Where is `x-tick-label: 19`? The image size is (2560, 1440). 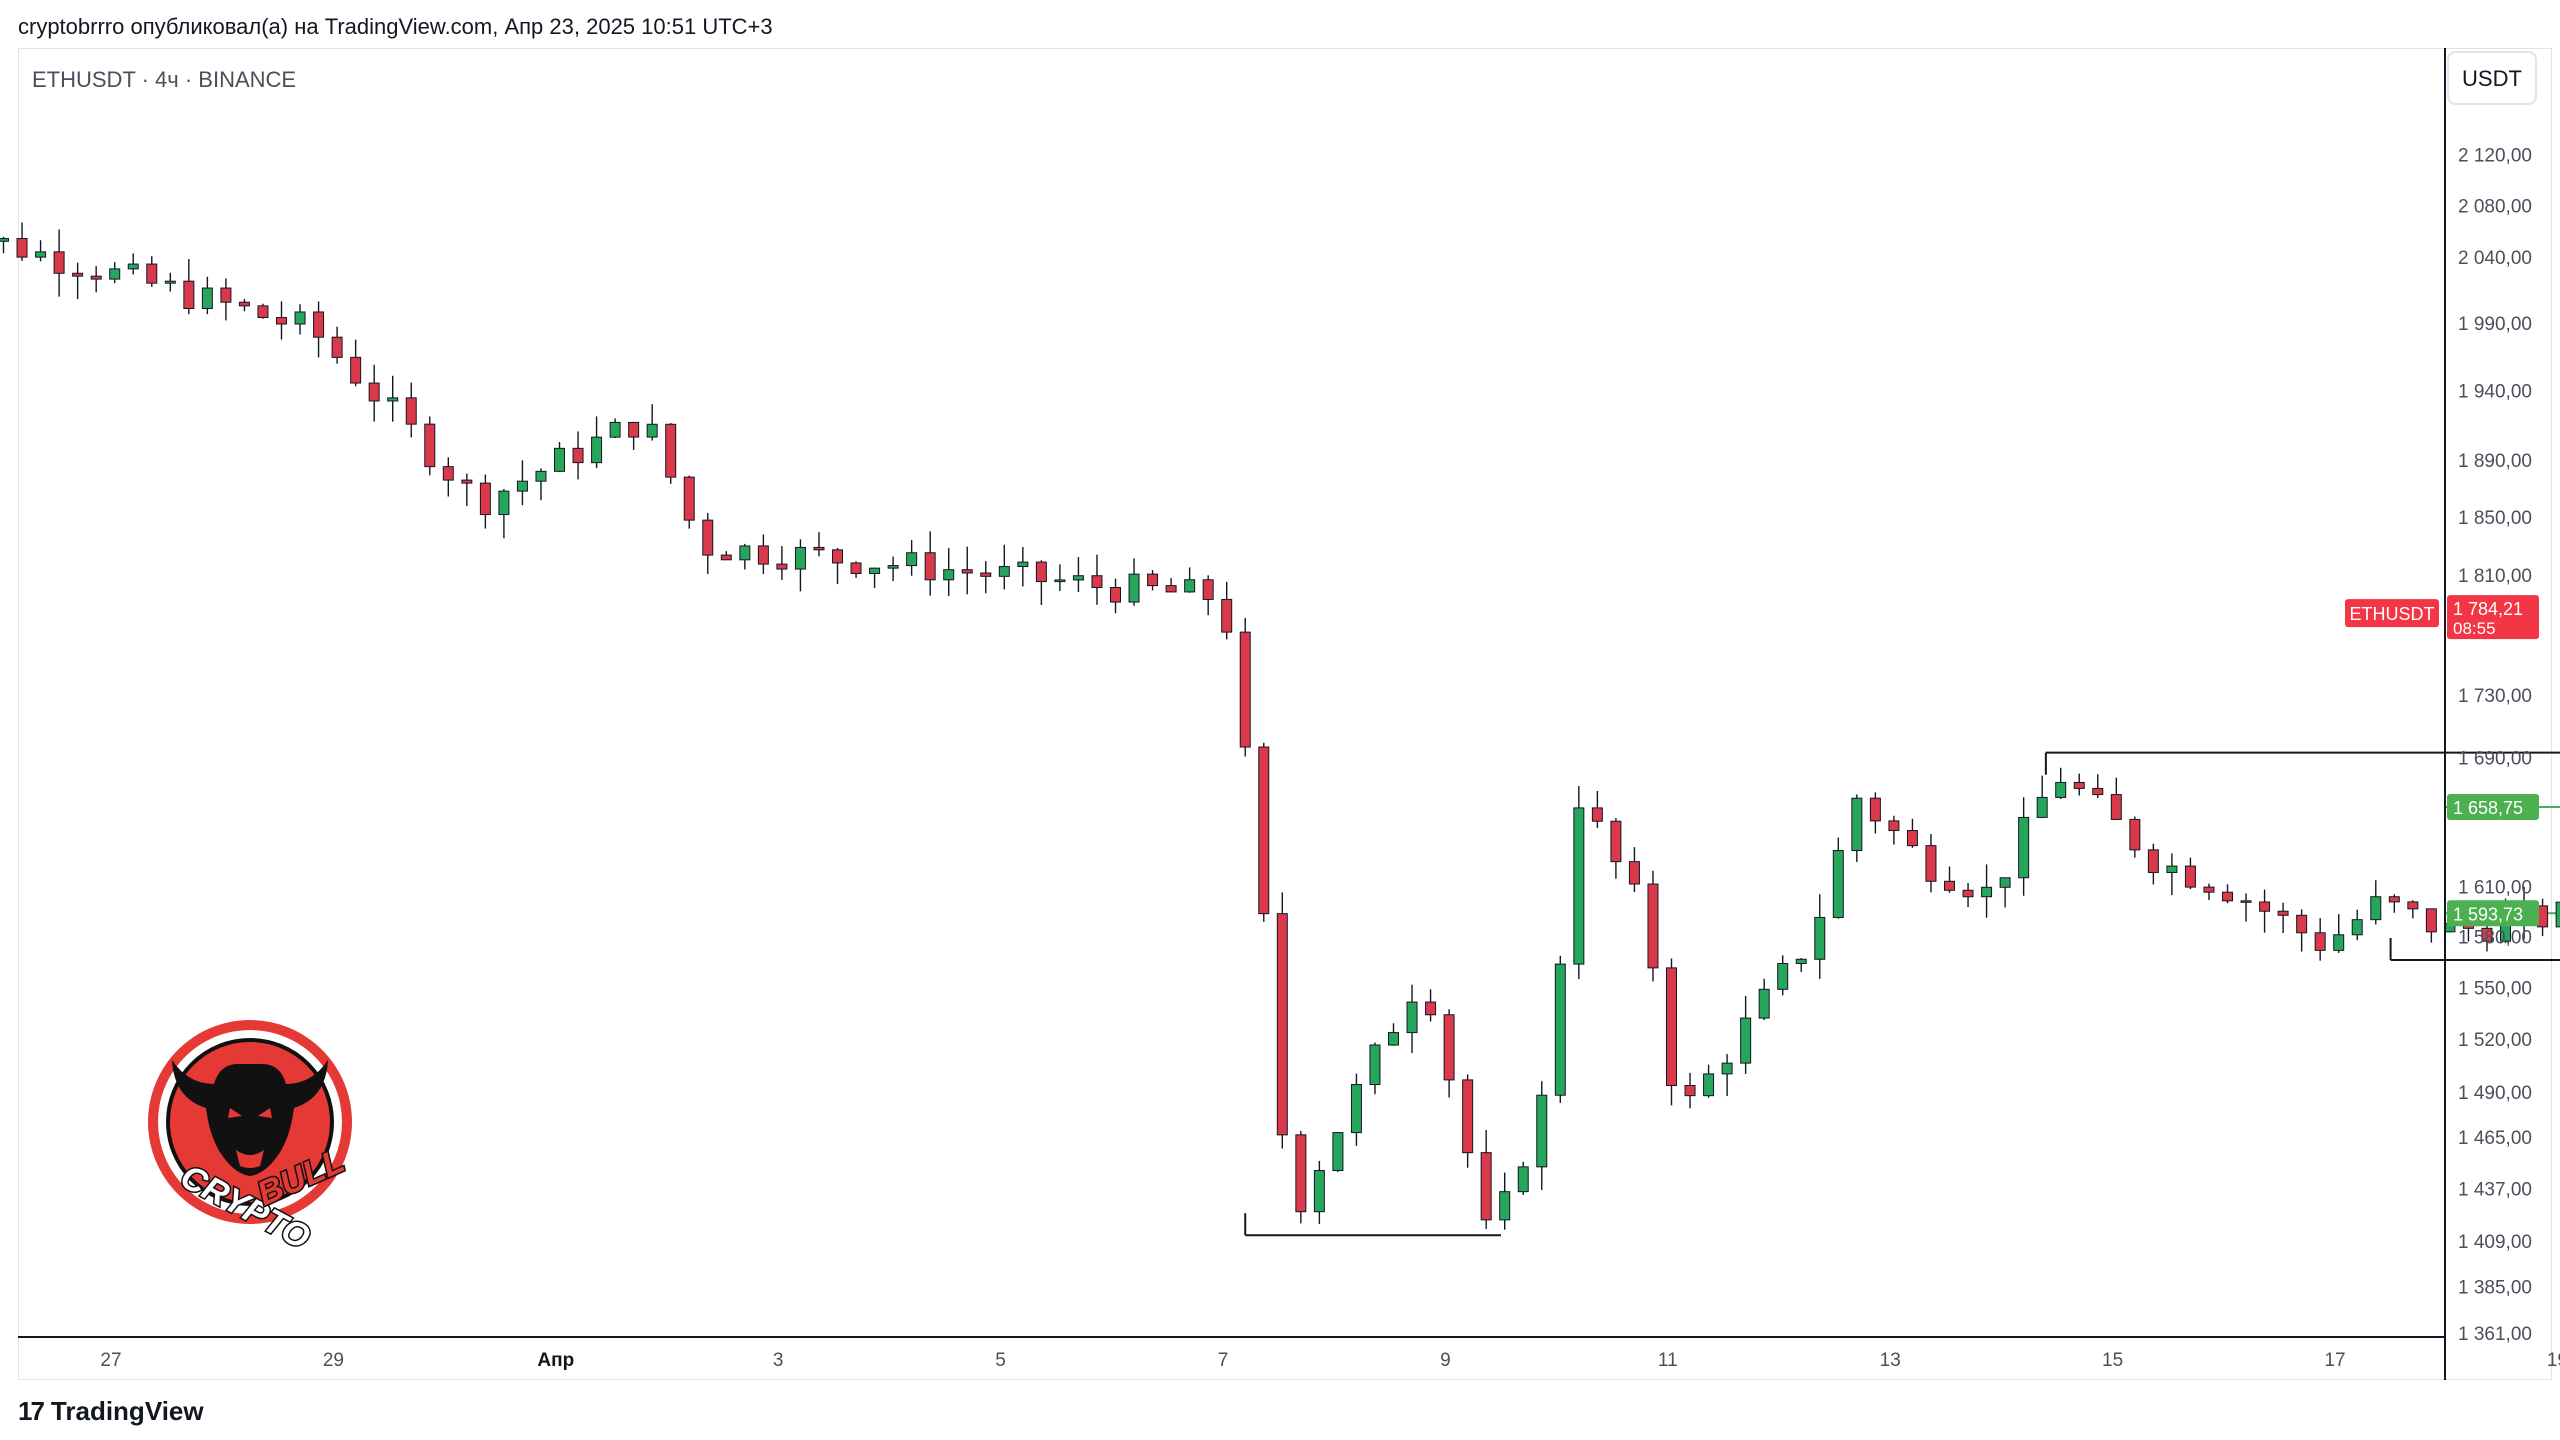 x-tick-label: 19 is located at coordinates (2553, 1360).